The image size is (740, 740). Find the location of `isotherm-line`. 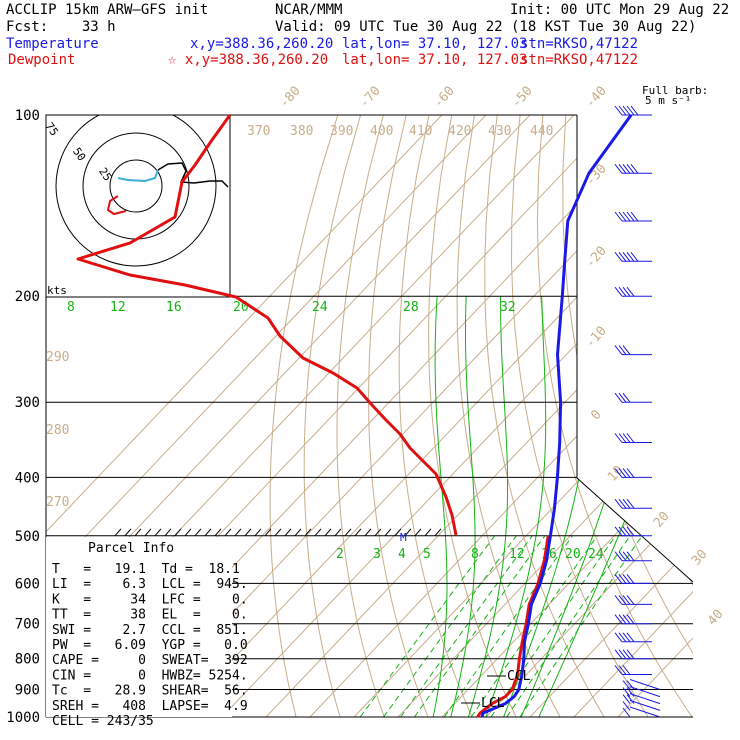

isotherm-line is located at coordinates (633, 416).